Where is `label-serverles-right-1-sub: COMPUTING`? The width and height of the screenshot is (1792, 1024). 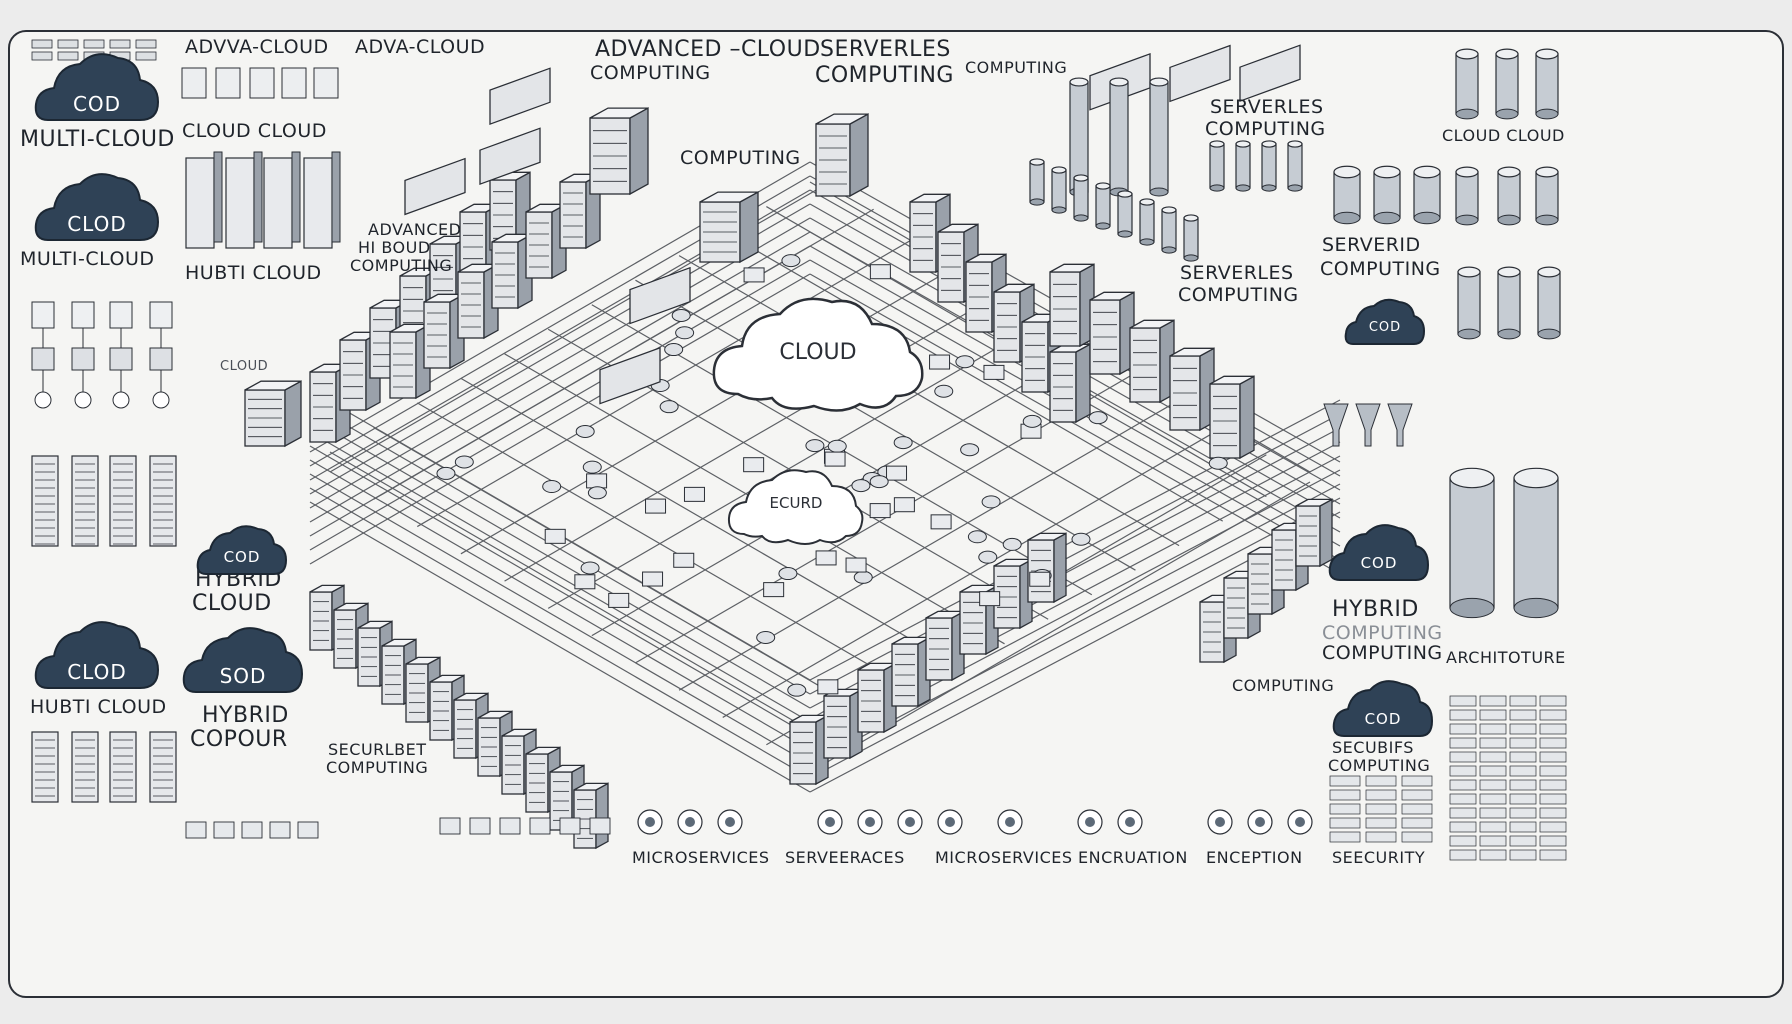
label-serverles-right-1-sub: COMPUTING is located at coordinates (1265, 129).